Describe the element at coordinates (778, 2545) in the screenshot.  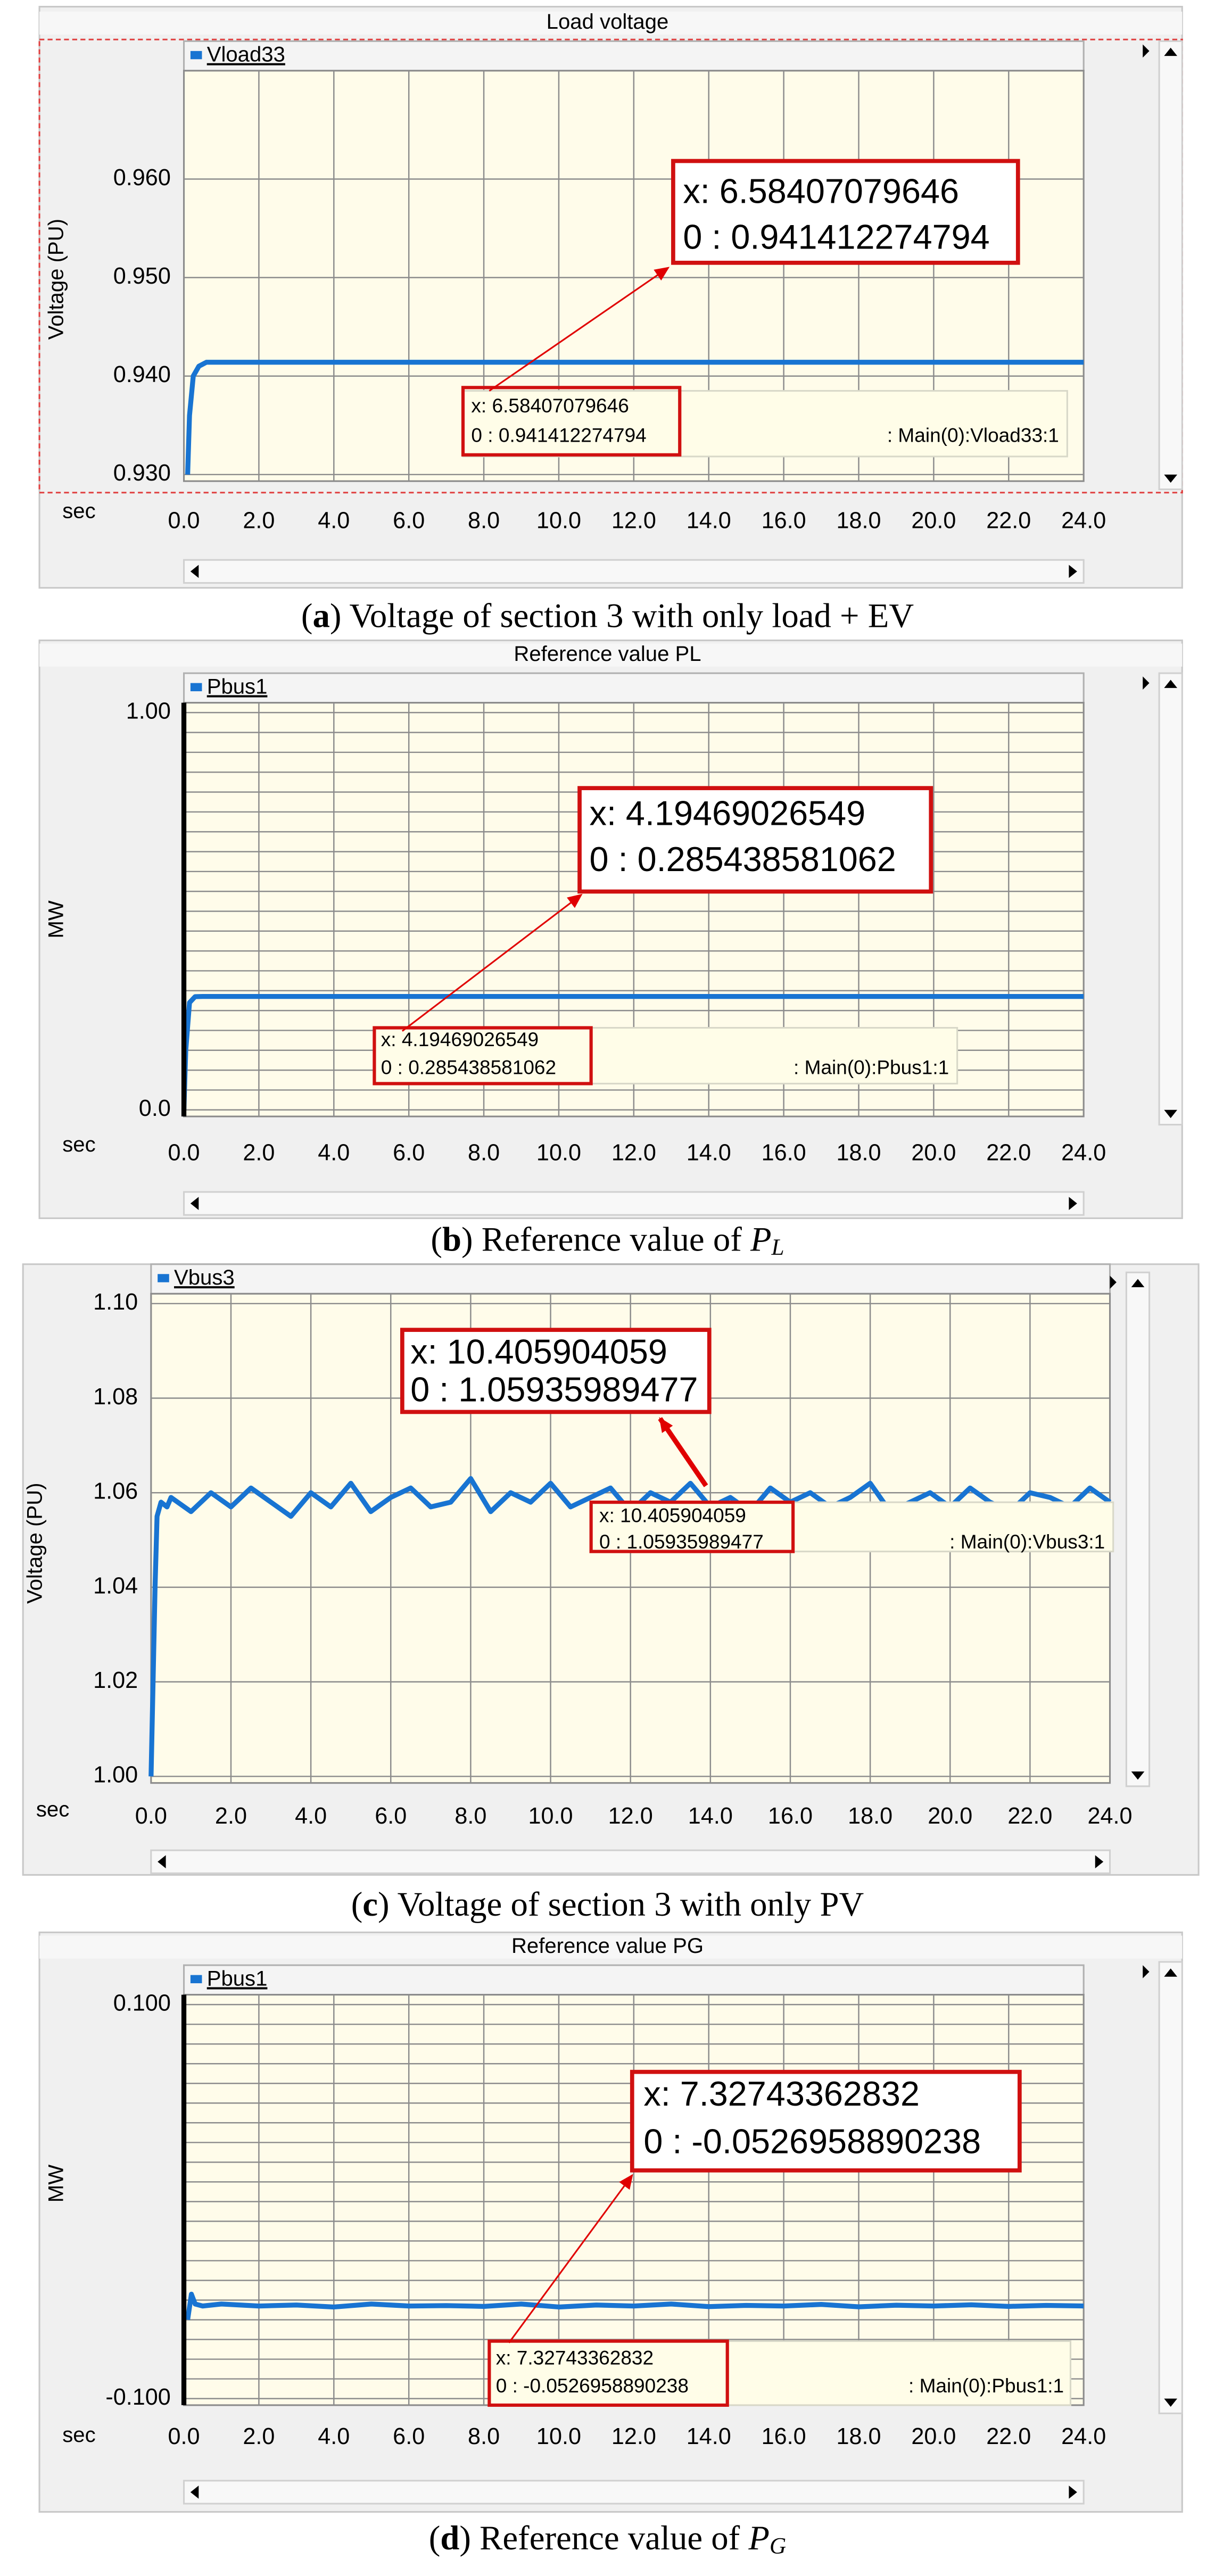
I see `caption-subscript: G` at that location.